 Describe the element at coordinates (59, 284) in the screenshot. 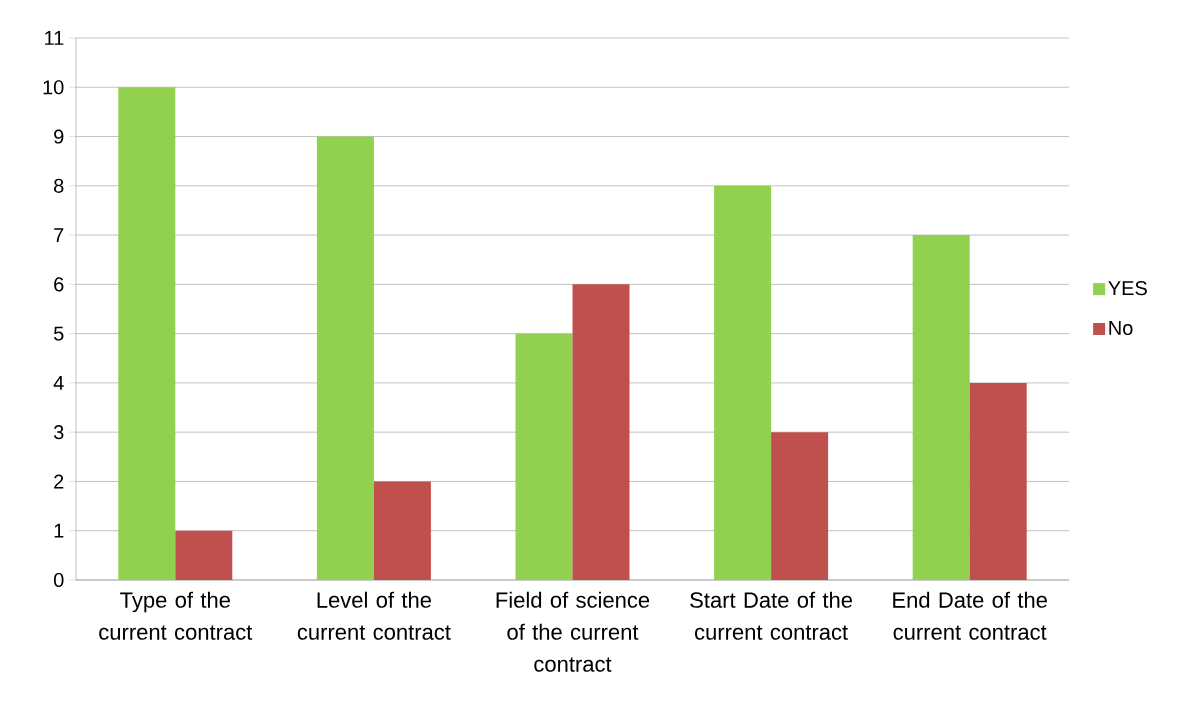

I see `y-tick-label: 6` at that location.